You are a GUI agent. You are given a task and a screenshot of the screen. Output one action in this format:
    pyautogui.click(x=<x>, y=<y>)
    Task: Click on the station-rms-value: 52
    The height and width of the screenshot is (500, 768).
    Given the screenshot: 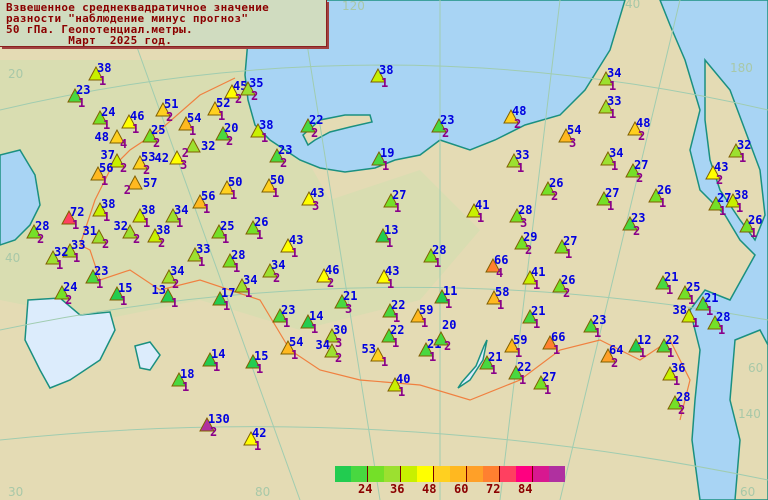 What is the action you would take?
    pyautogui.click(x=223, y=103)
    